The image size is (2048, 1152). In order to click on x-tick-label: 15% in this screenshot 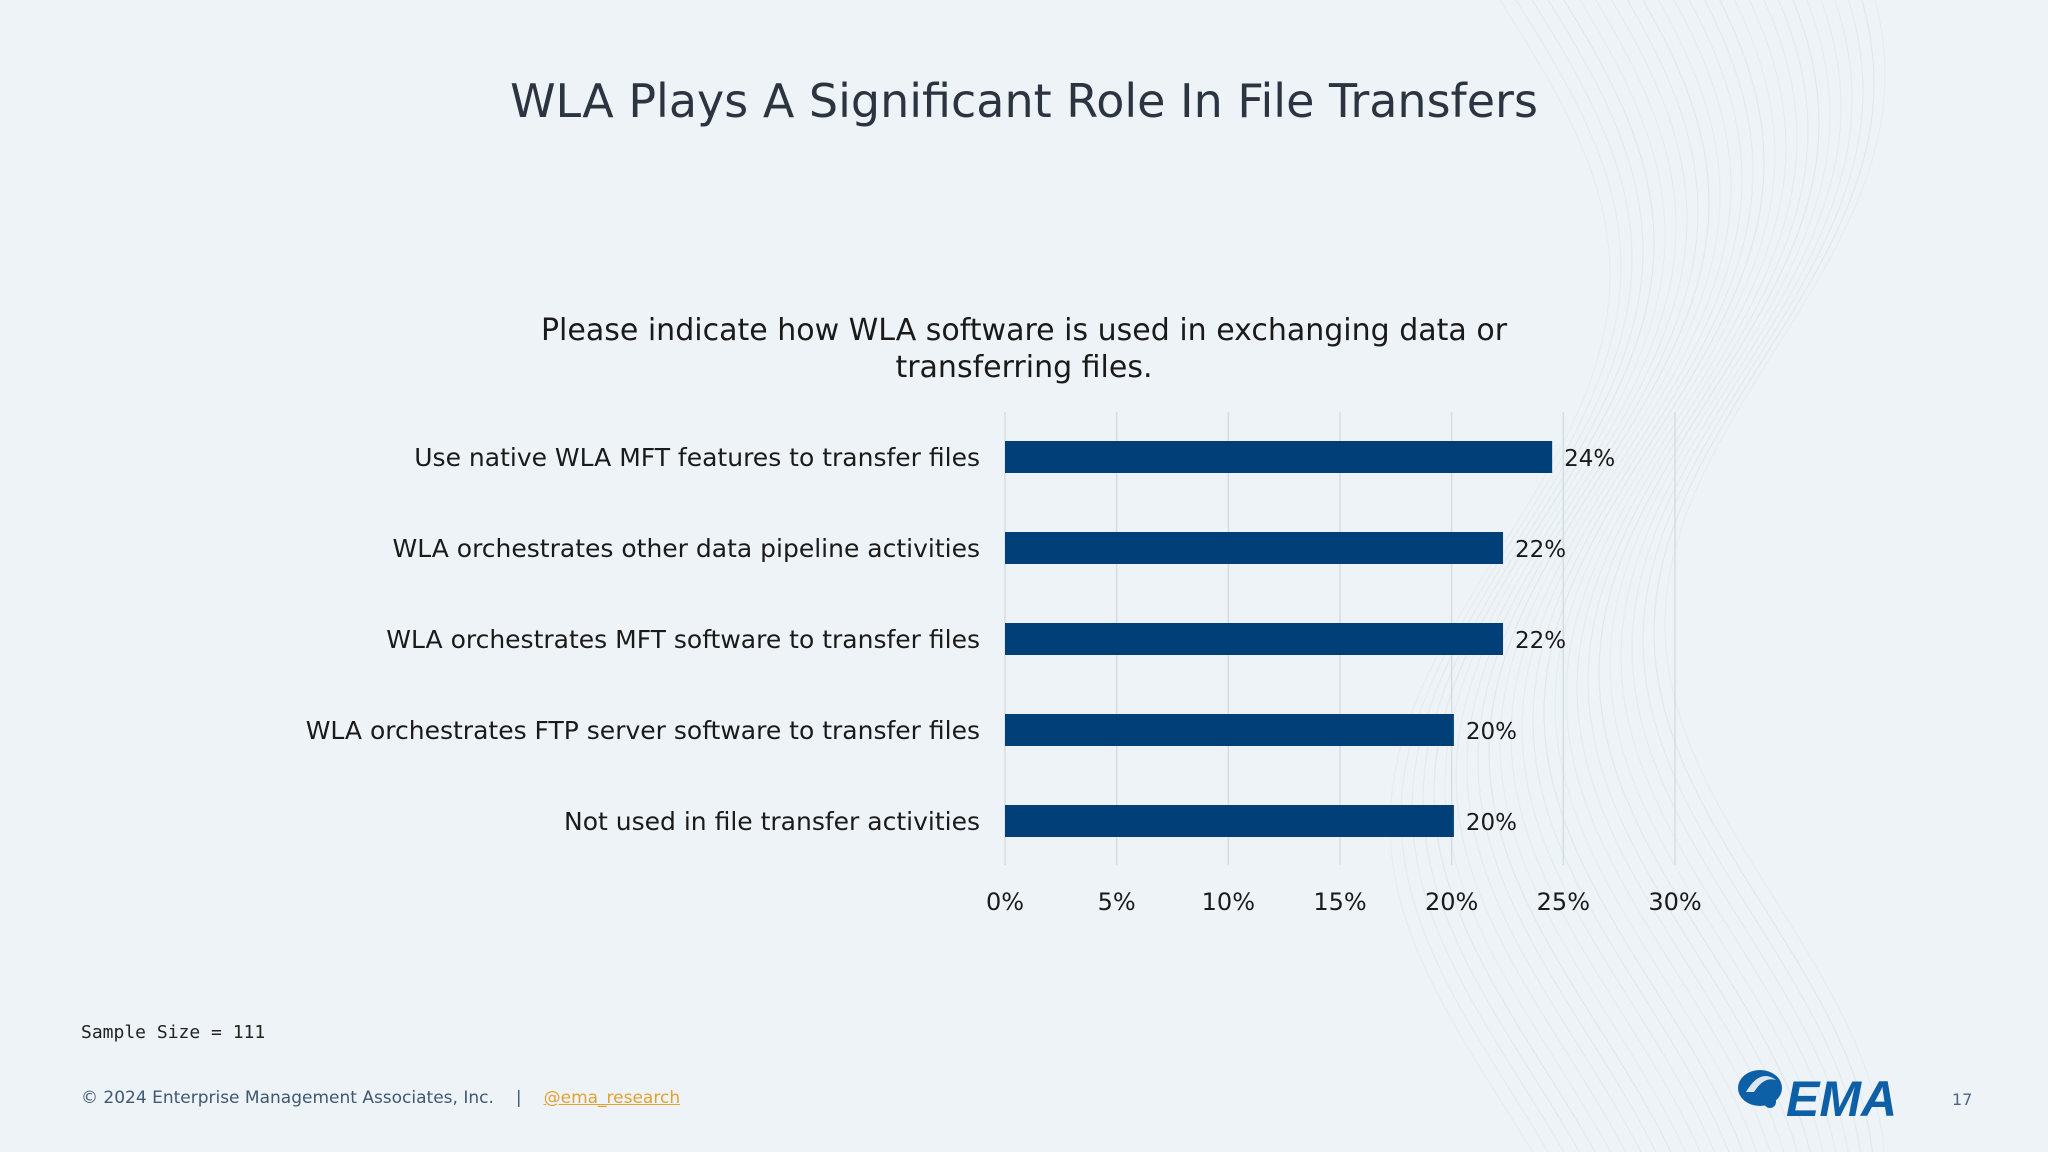, I will do `click(1339, 902)`.